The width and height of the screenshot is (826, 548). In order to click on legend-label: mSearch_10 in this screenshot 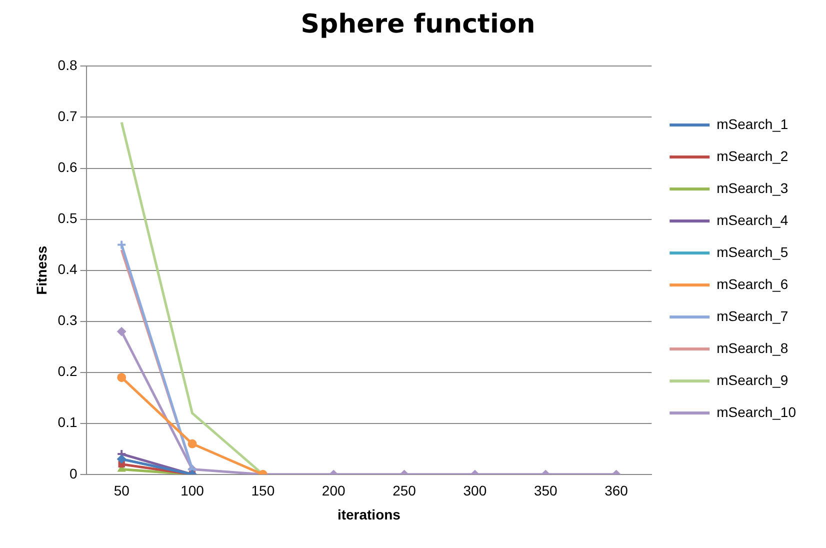, I will do `click(756, 412)`.